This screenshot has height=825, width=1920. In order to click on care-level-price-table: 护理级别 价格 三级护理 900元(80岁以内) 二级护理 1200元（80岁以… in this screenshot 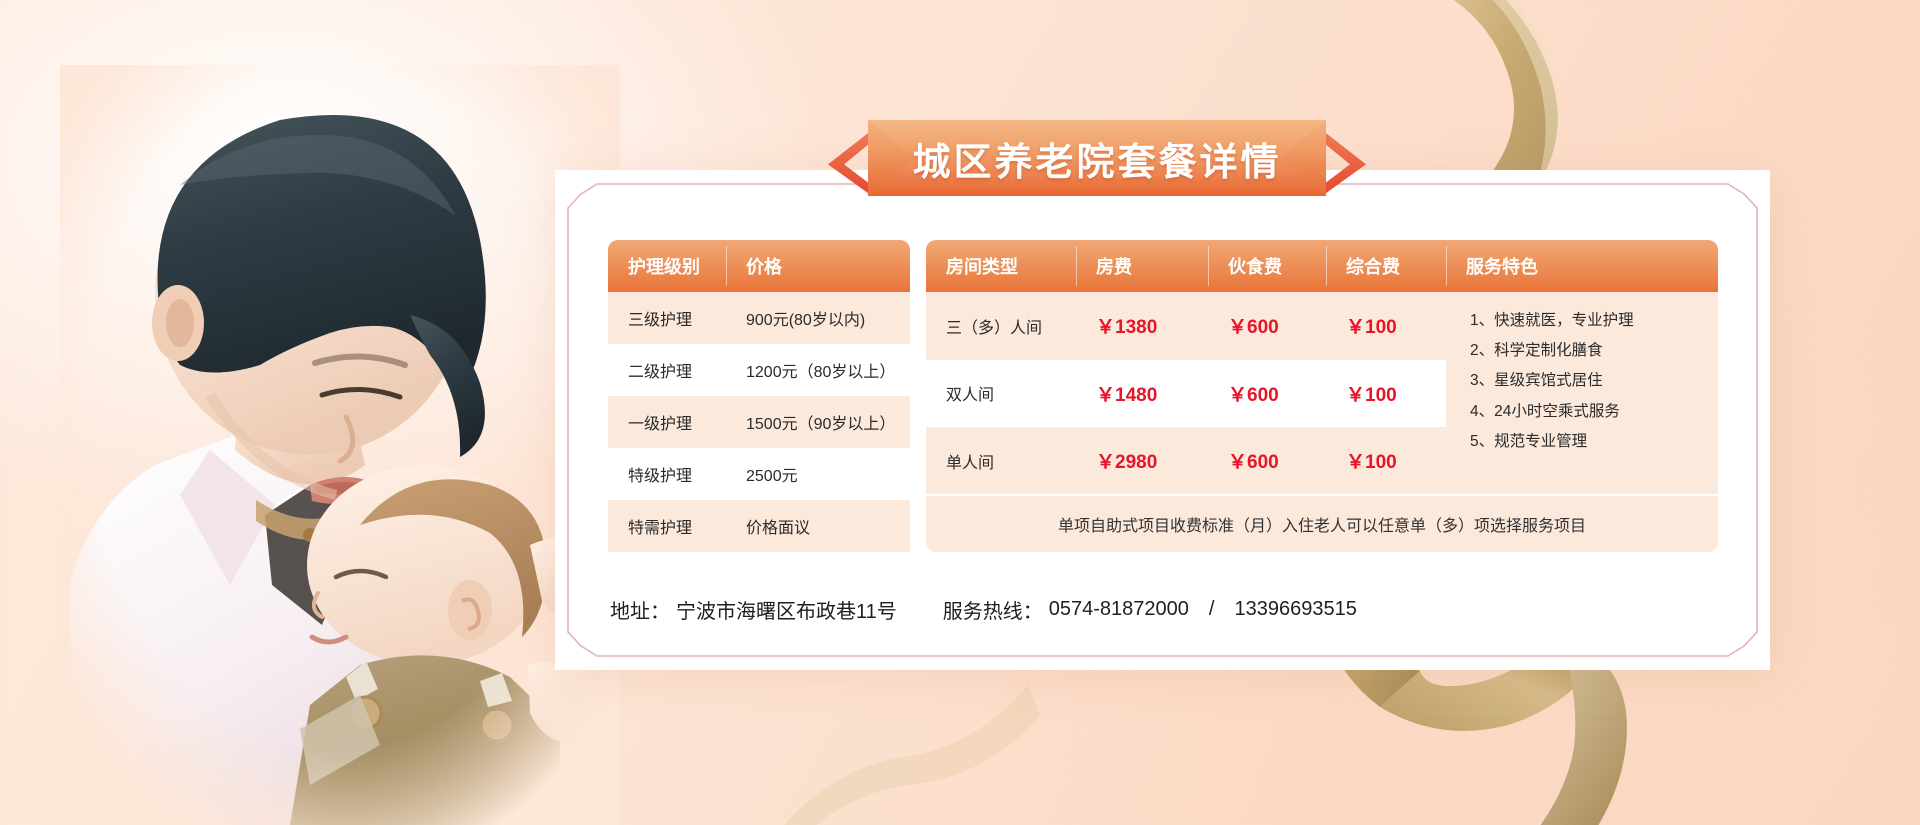, I will do `click(759, 396)`.